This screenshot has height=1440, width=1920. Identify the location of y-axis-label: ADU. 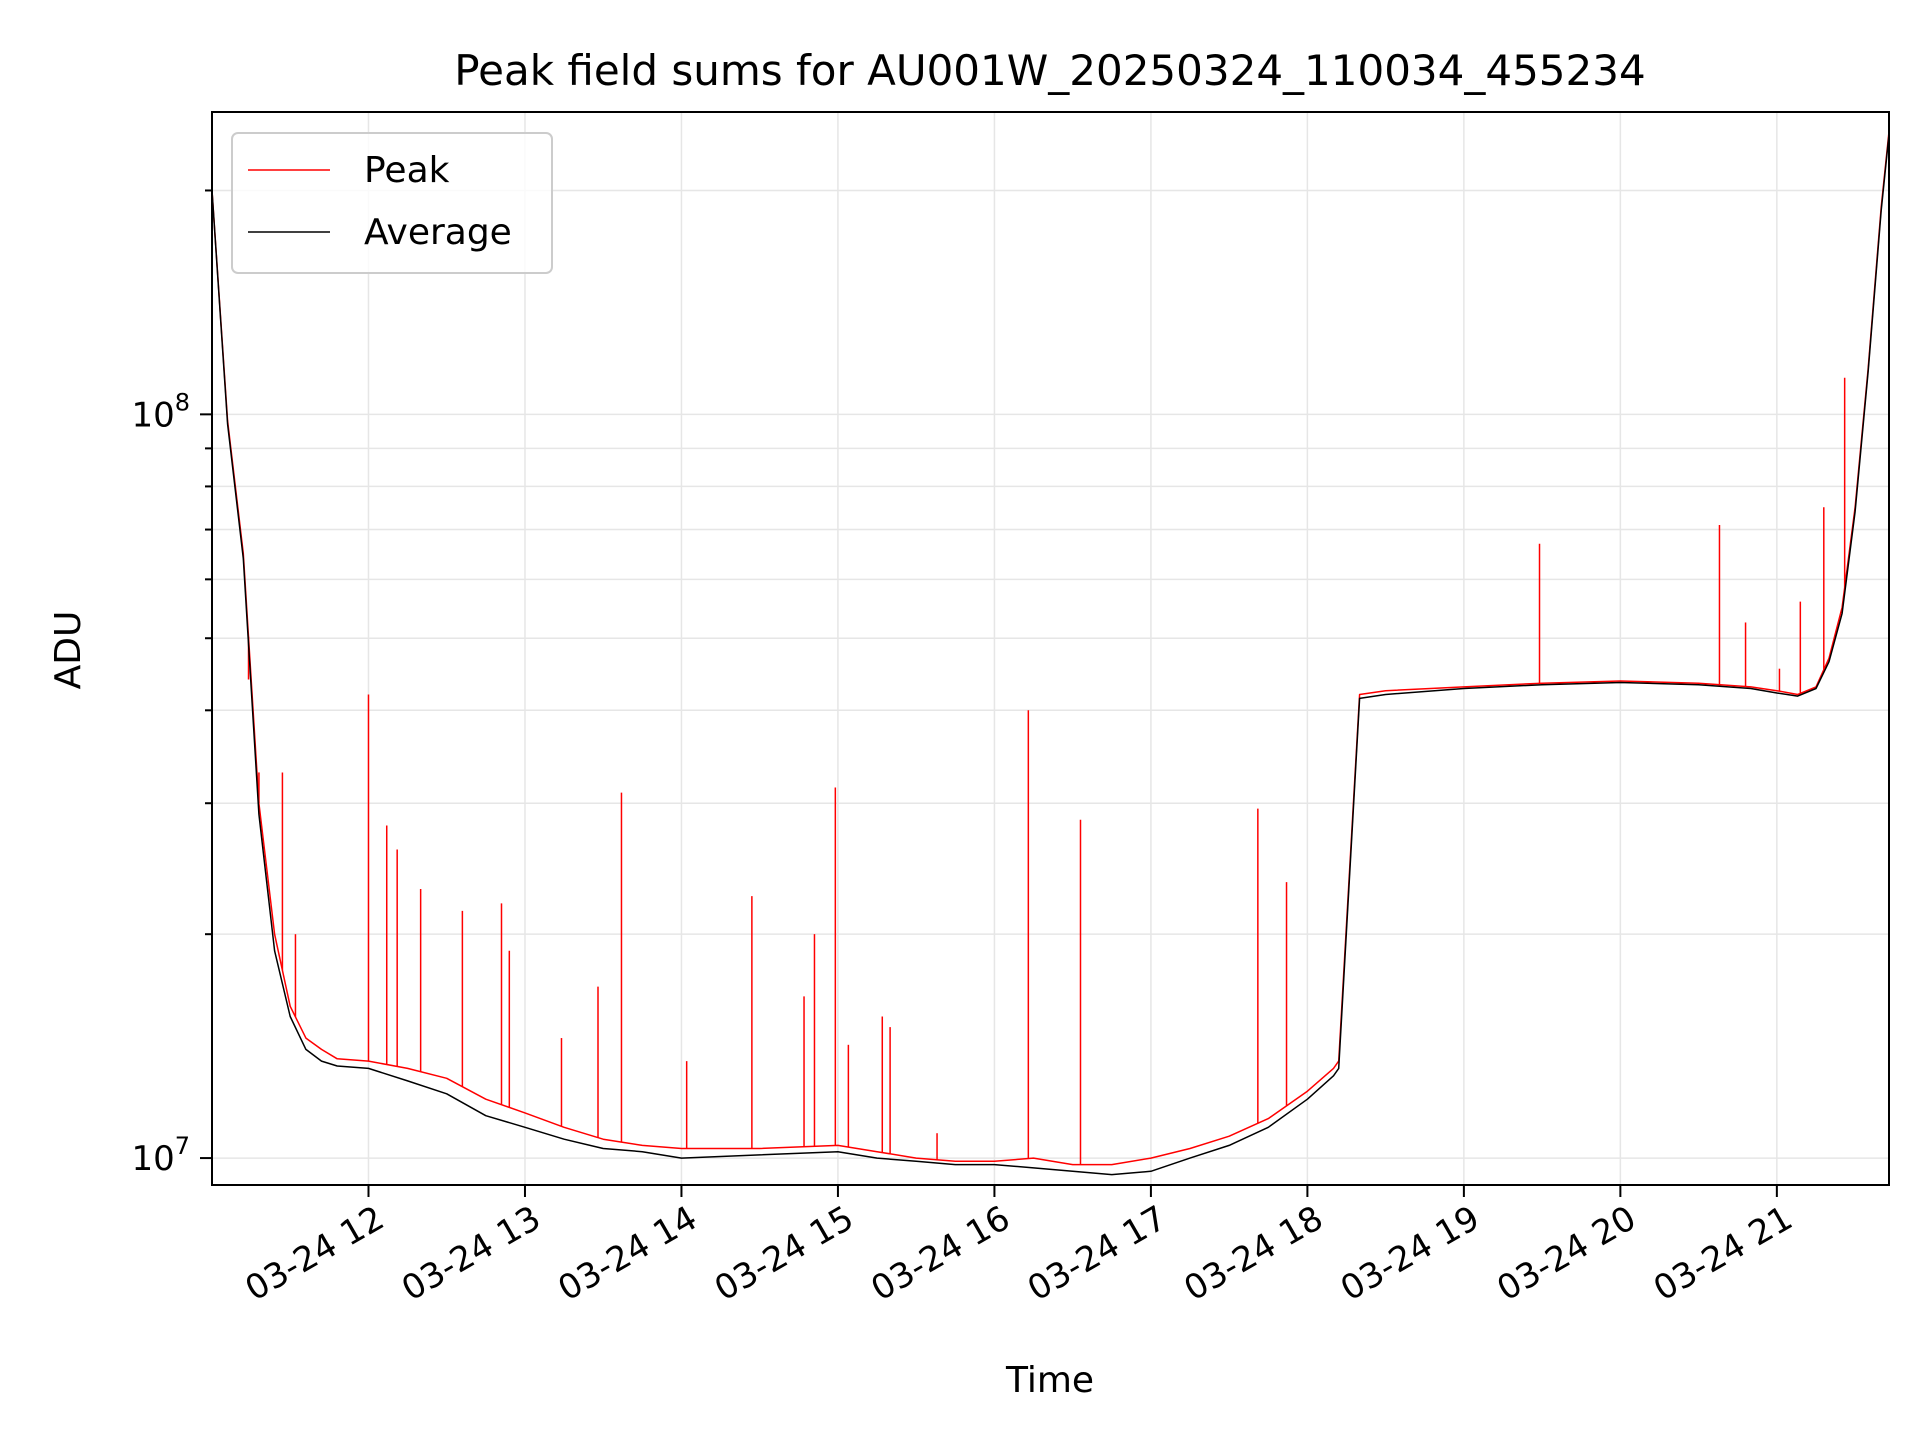
(68, 650).